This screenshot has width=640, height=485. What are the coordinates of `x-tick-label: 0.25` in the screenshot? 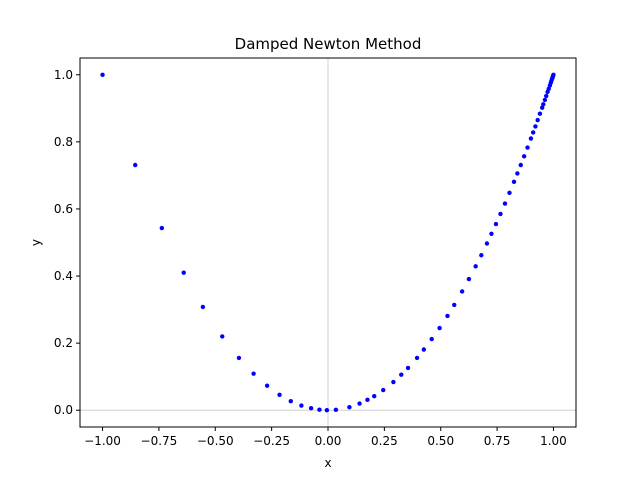 It's located at (384, 441).